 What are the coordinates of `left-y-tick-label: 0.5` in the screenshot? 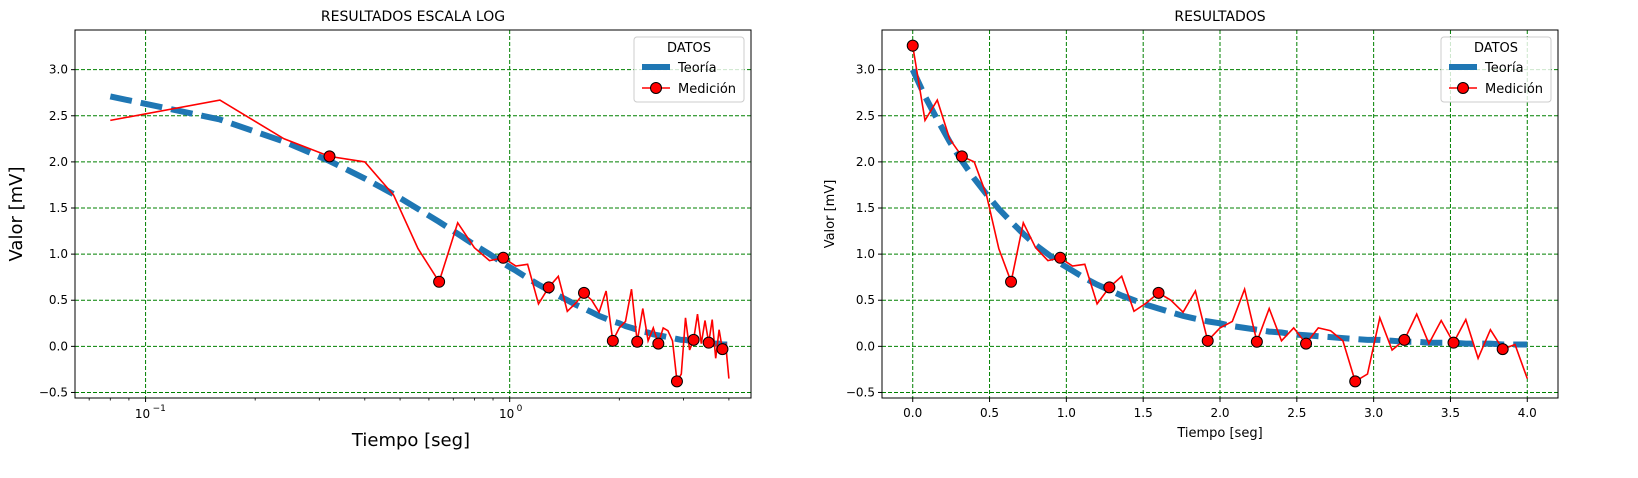 It's located at (58, 300).